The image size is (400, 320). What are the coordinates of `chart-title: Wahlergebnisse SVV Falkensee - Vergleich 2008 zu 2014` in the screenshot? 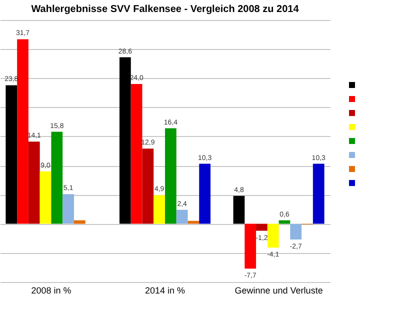 It's located at (165, 9).